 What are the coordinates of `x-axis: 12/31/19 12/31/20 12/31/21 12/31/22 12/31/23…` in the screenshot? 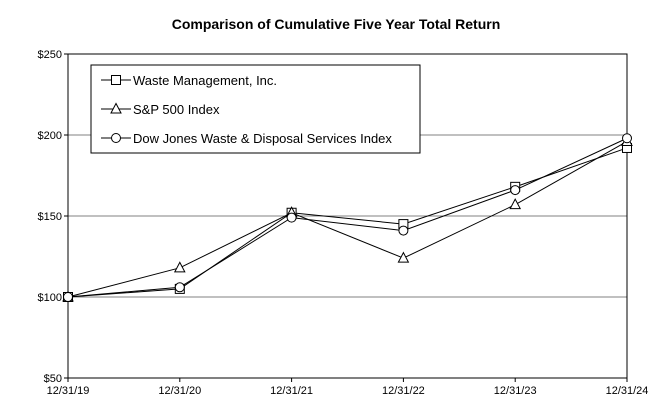 It's located at (348, 387).